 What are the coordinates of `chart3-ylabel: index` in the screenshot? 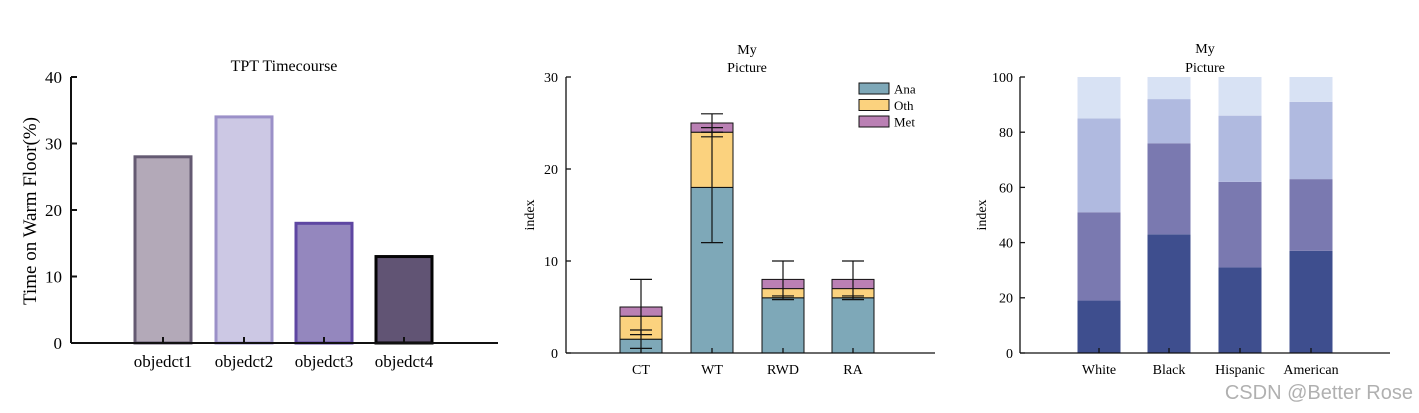 It's located at (982, 214).